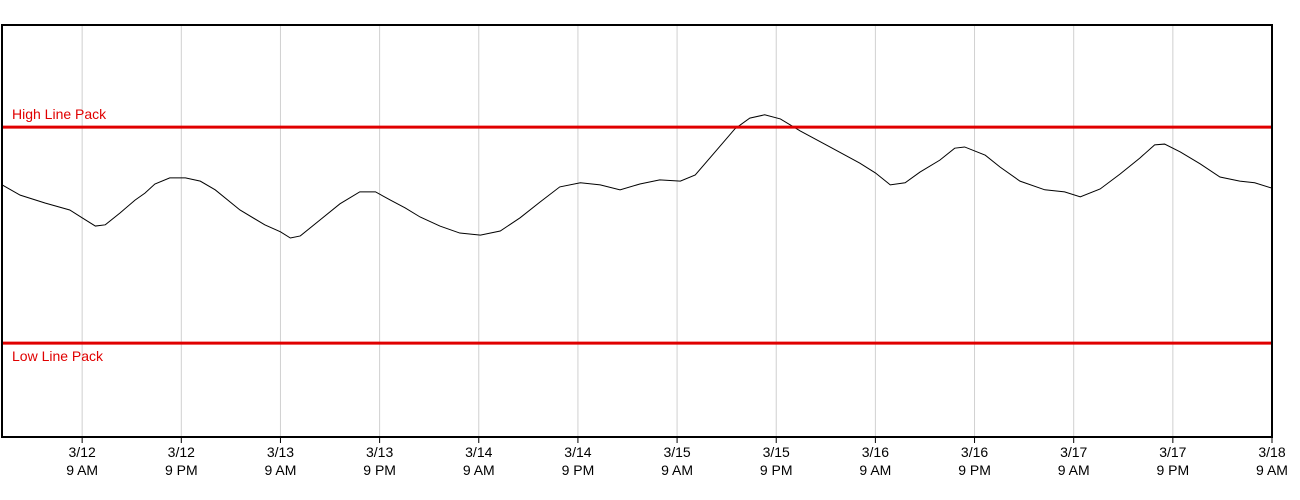  Describe the element at coordinates (82, 461) in the screenshot. I see `x-tick-label: 3/12 9 AM` at that location.